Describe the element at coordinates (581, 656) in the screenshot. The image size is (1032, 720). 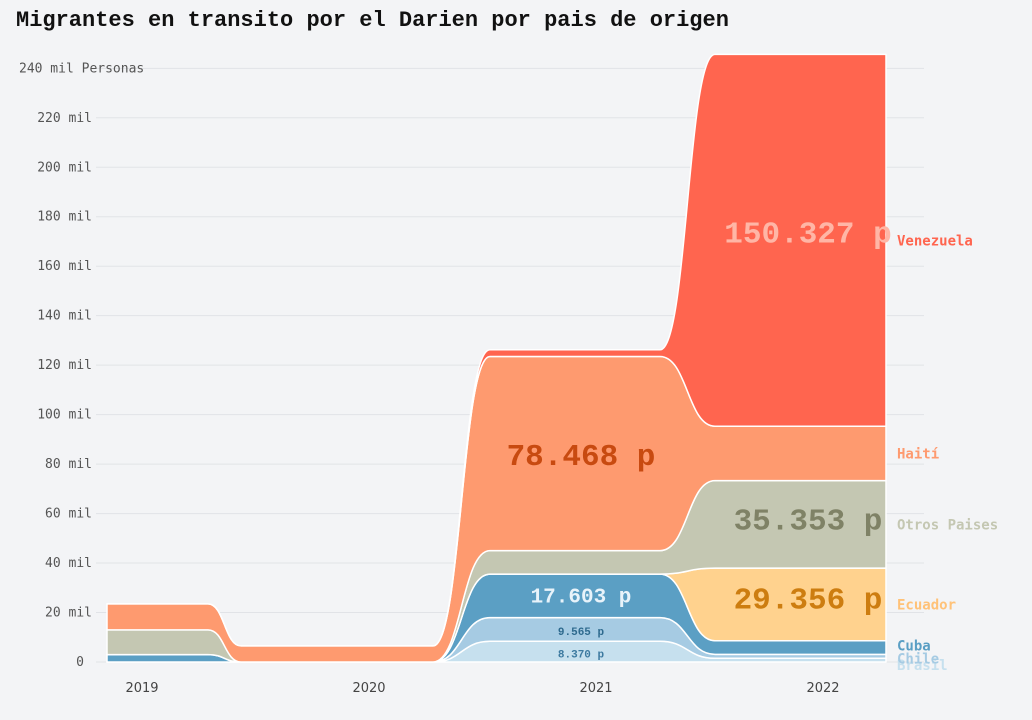
I see `data-label: 8.370 p` at that location.